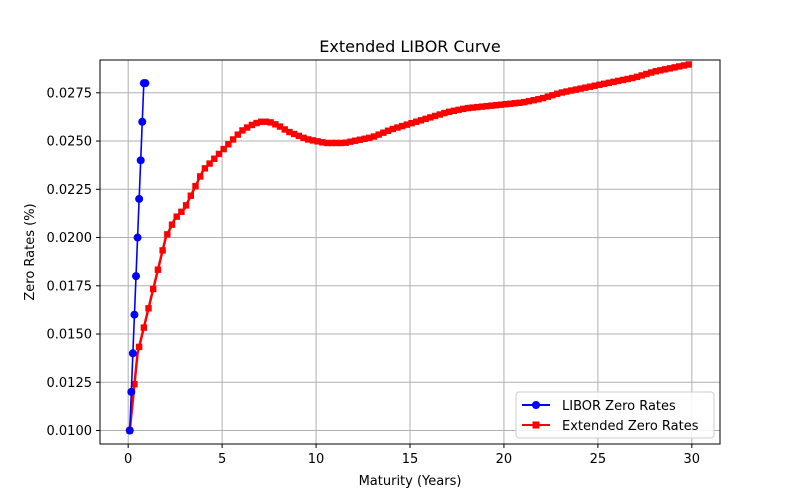 This screenshot has height=500, width=800. I want to click on y-tick-label: 0.0100, so click(70, 431).